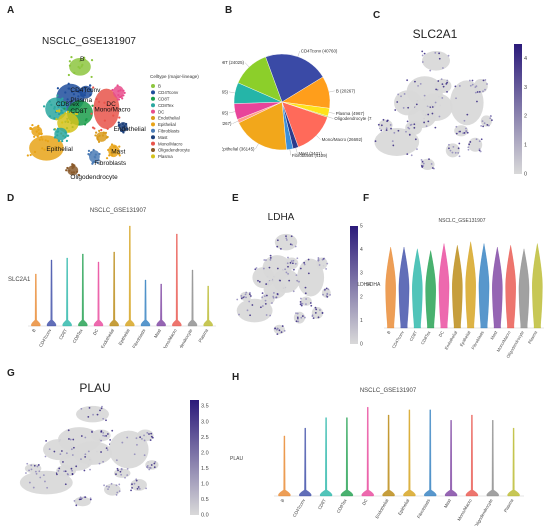 This screenshot has height=529, width=550. Describe the element at coordinates (89, 456) in the screenshot. I see `plau-feature-map` at that location.